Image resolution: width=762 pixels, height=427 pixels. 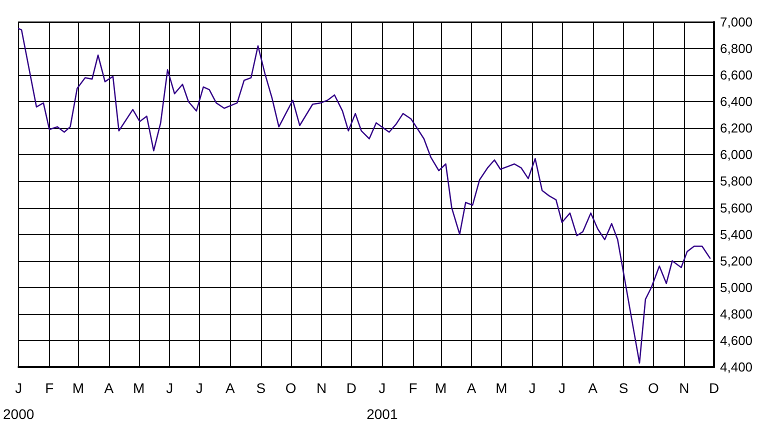 I want to click on y-tick-label: 6,600, so click(x=736, y=75).